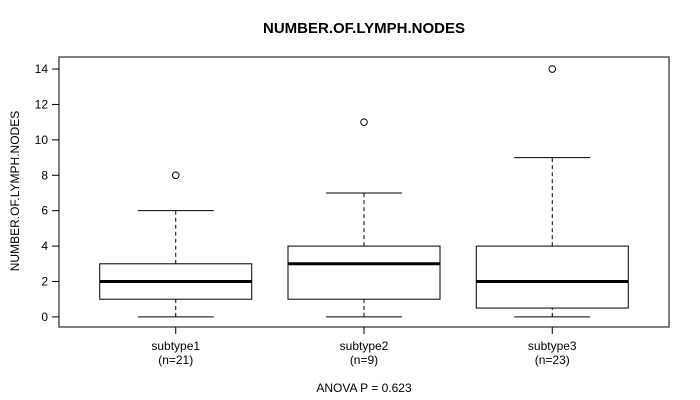 The width and height of the screenshot is (700, 400). I want to click on y-tick-label: 4, so click(44, 246).